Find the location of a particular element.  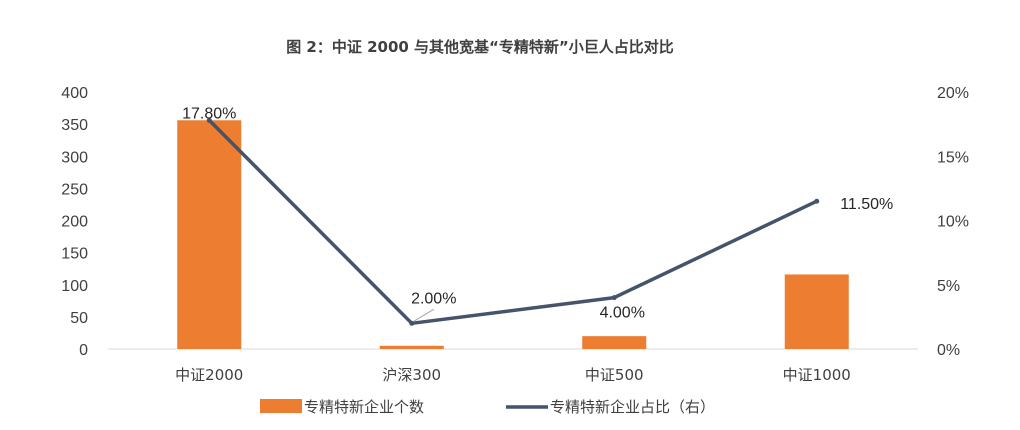

leader-line is located at coordinates (424, 315).